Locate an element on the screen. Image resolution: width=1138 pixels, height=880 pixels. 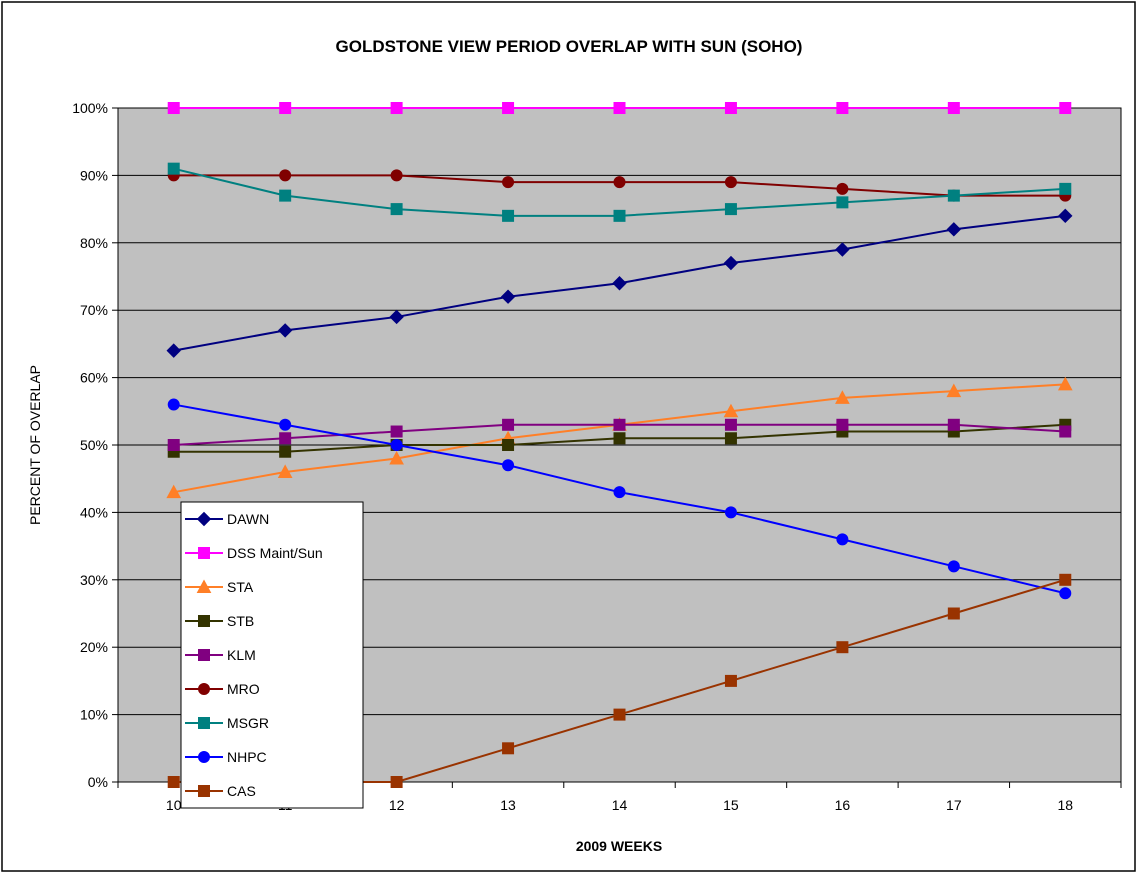
legend-item-dss-maint-sun: DSS Maint/Sun is located at coordinates (254, 553).